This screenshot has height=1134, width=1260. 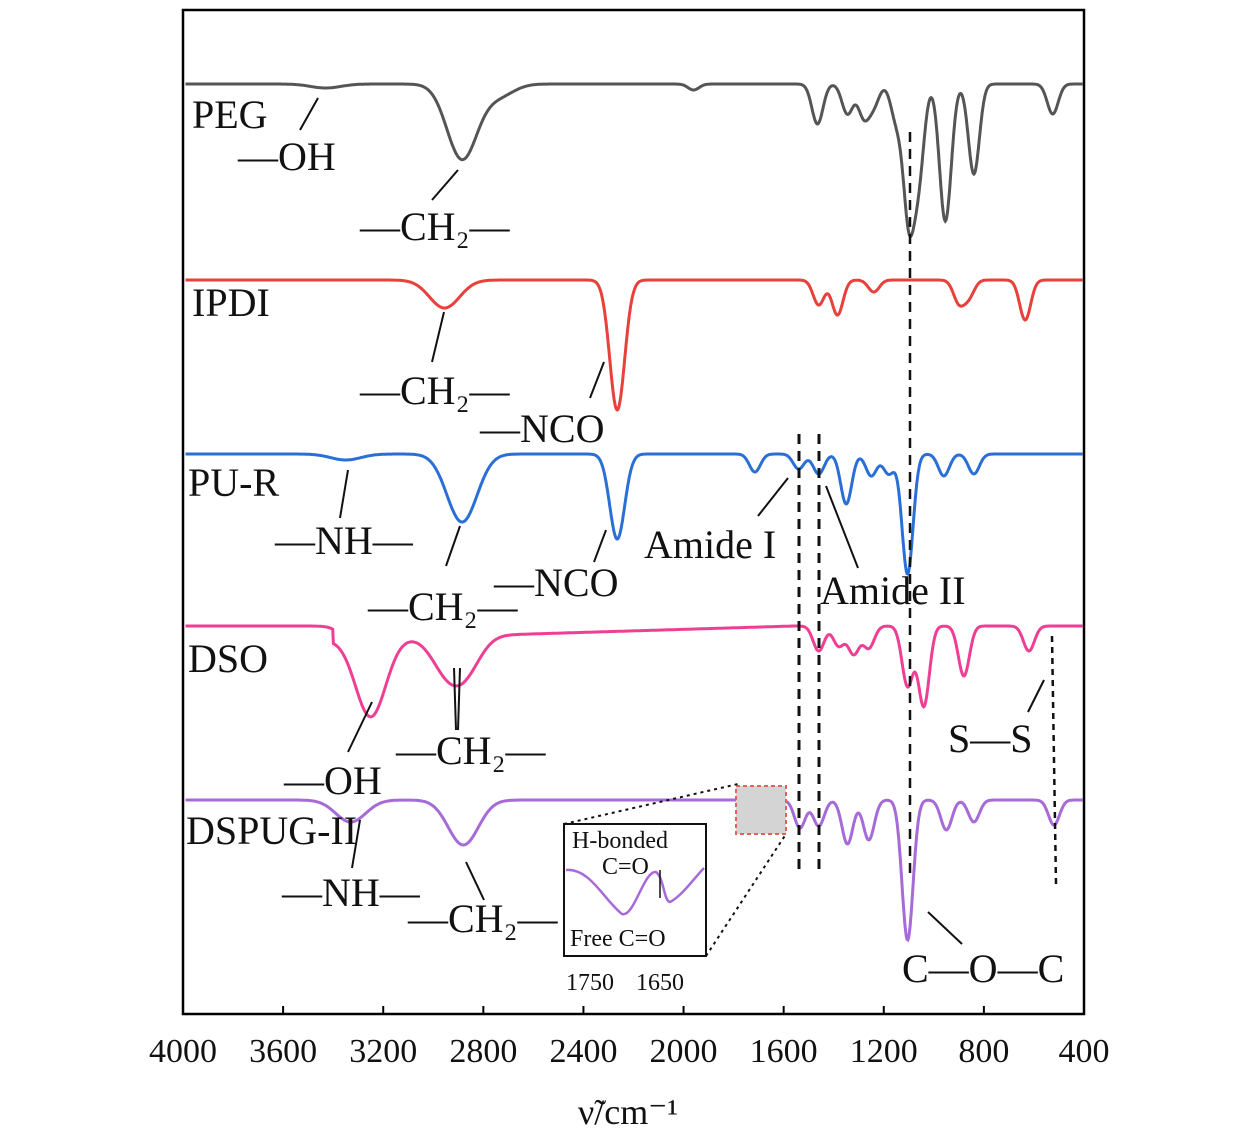 I want to click on label-dspug: DSPUG-II, so click(x=271, y=830).